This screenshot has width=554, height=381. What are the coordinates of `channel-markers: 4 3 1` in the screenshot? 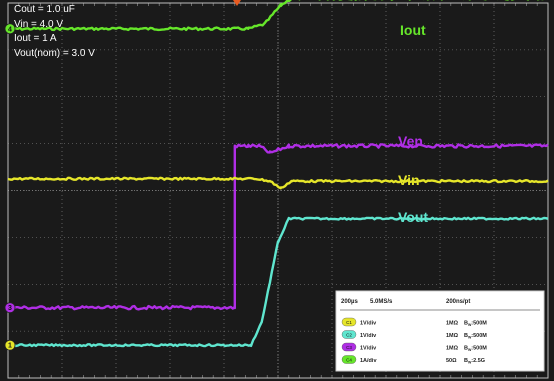 It's located at (10, 187).